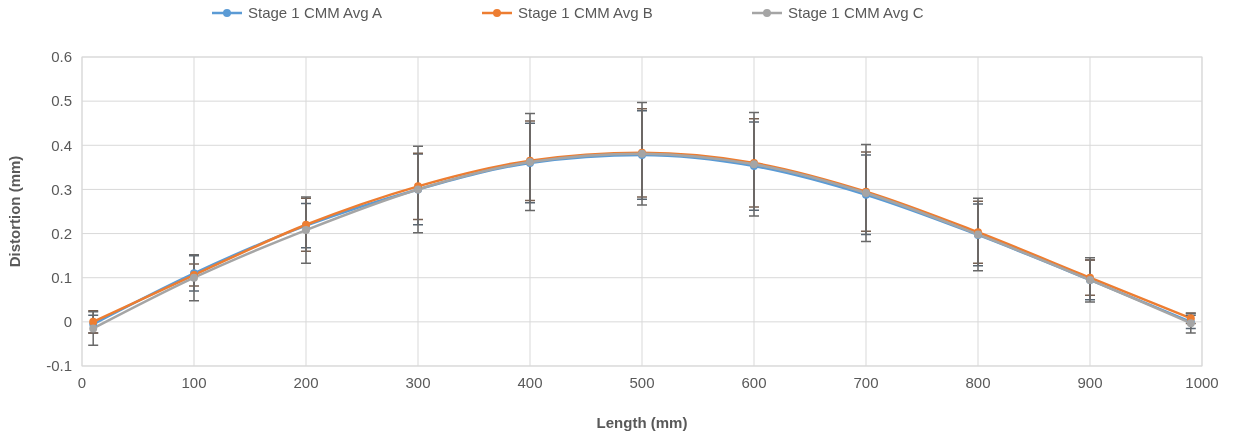 The height and width of the screenshot is (440, 1234). What do you see at coordinates (1090, 382) in the screenshot?
I see `x-tick-label: 900` at bounding box center [1090, 382].